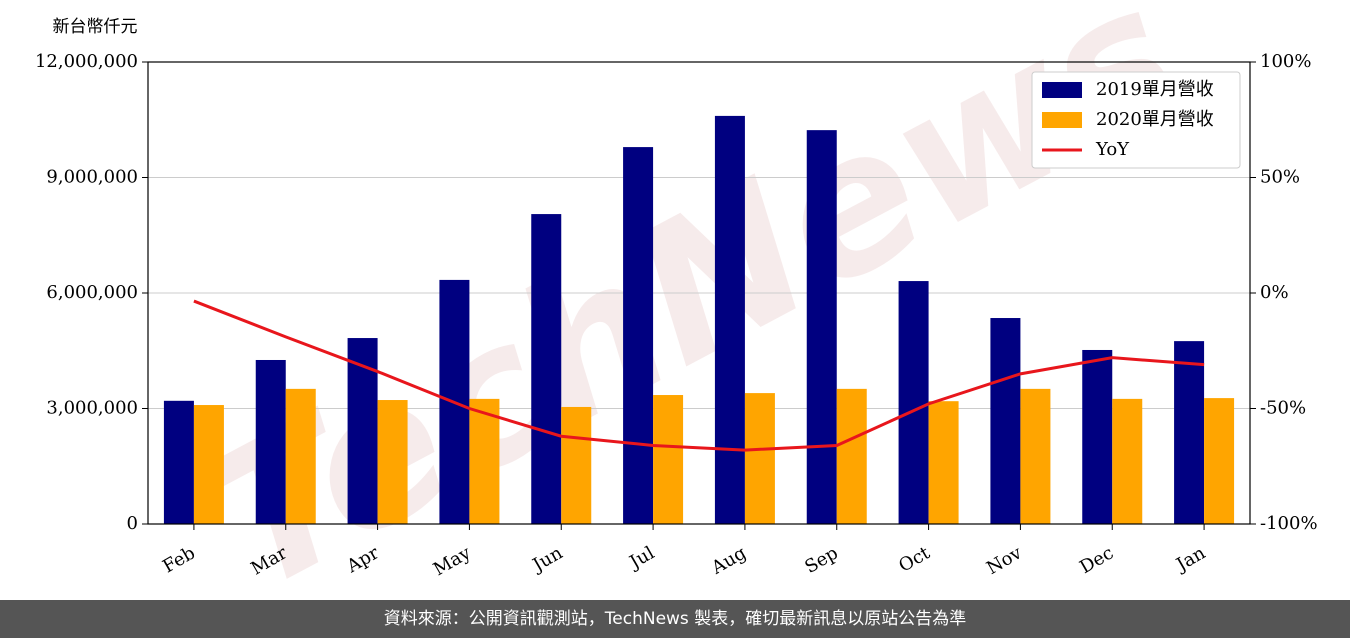  I want to click on footer: 資料來源：公開資訊觀測站，TechNews 製表，確切最新訊息以原站公告為準, so click(675, 619).